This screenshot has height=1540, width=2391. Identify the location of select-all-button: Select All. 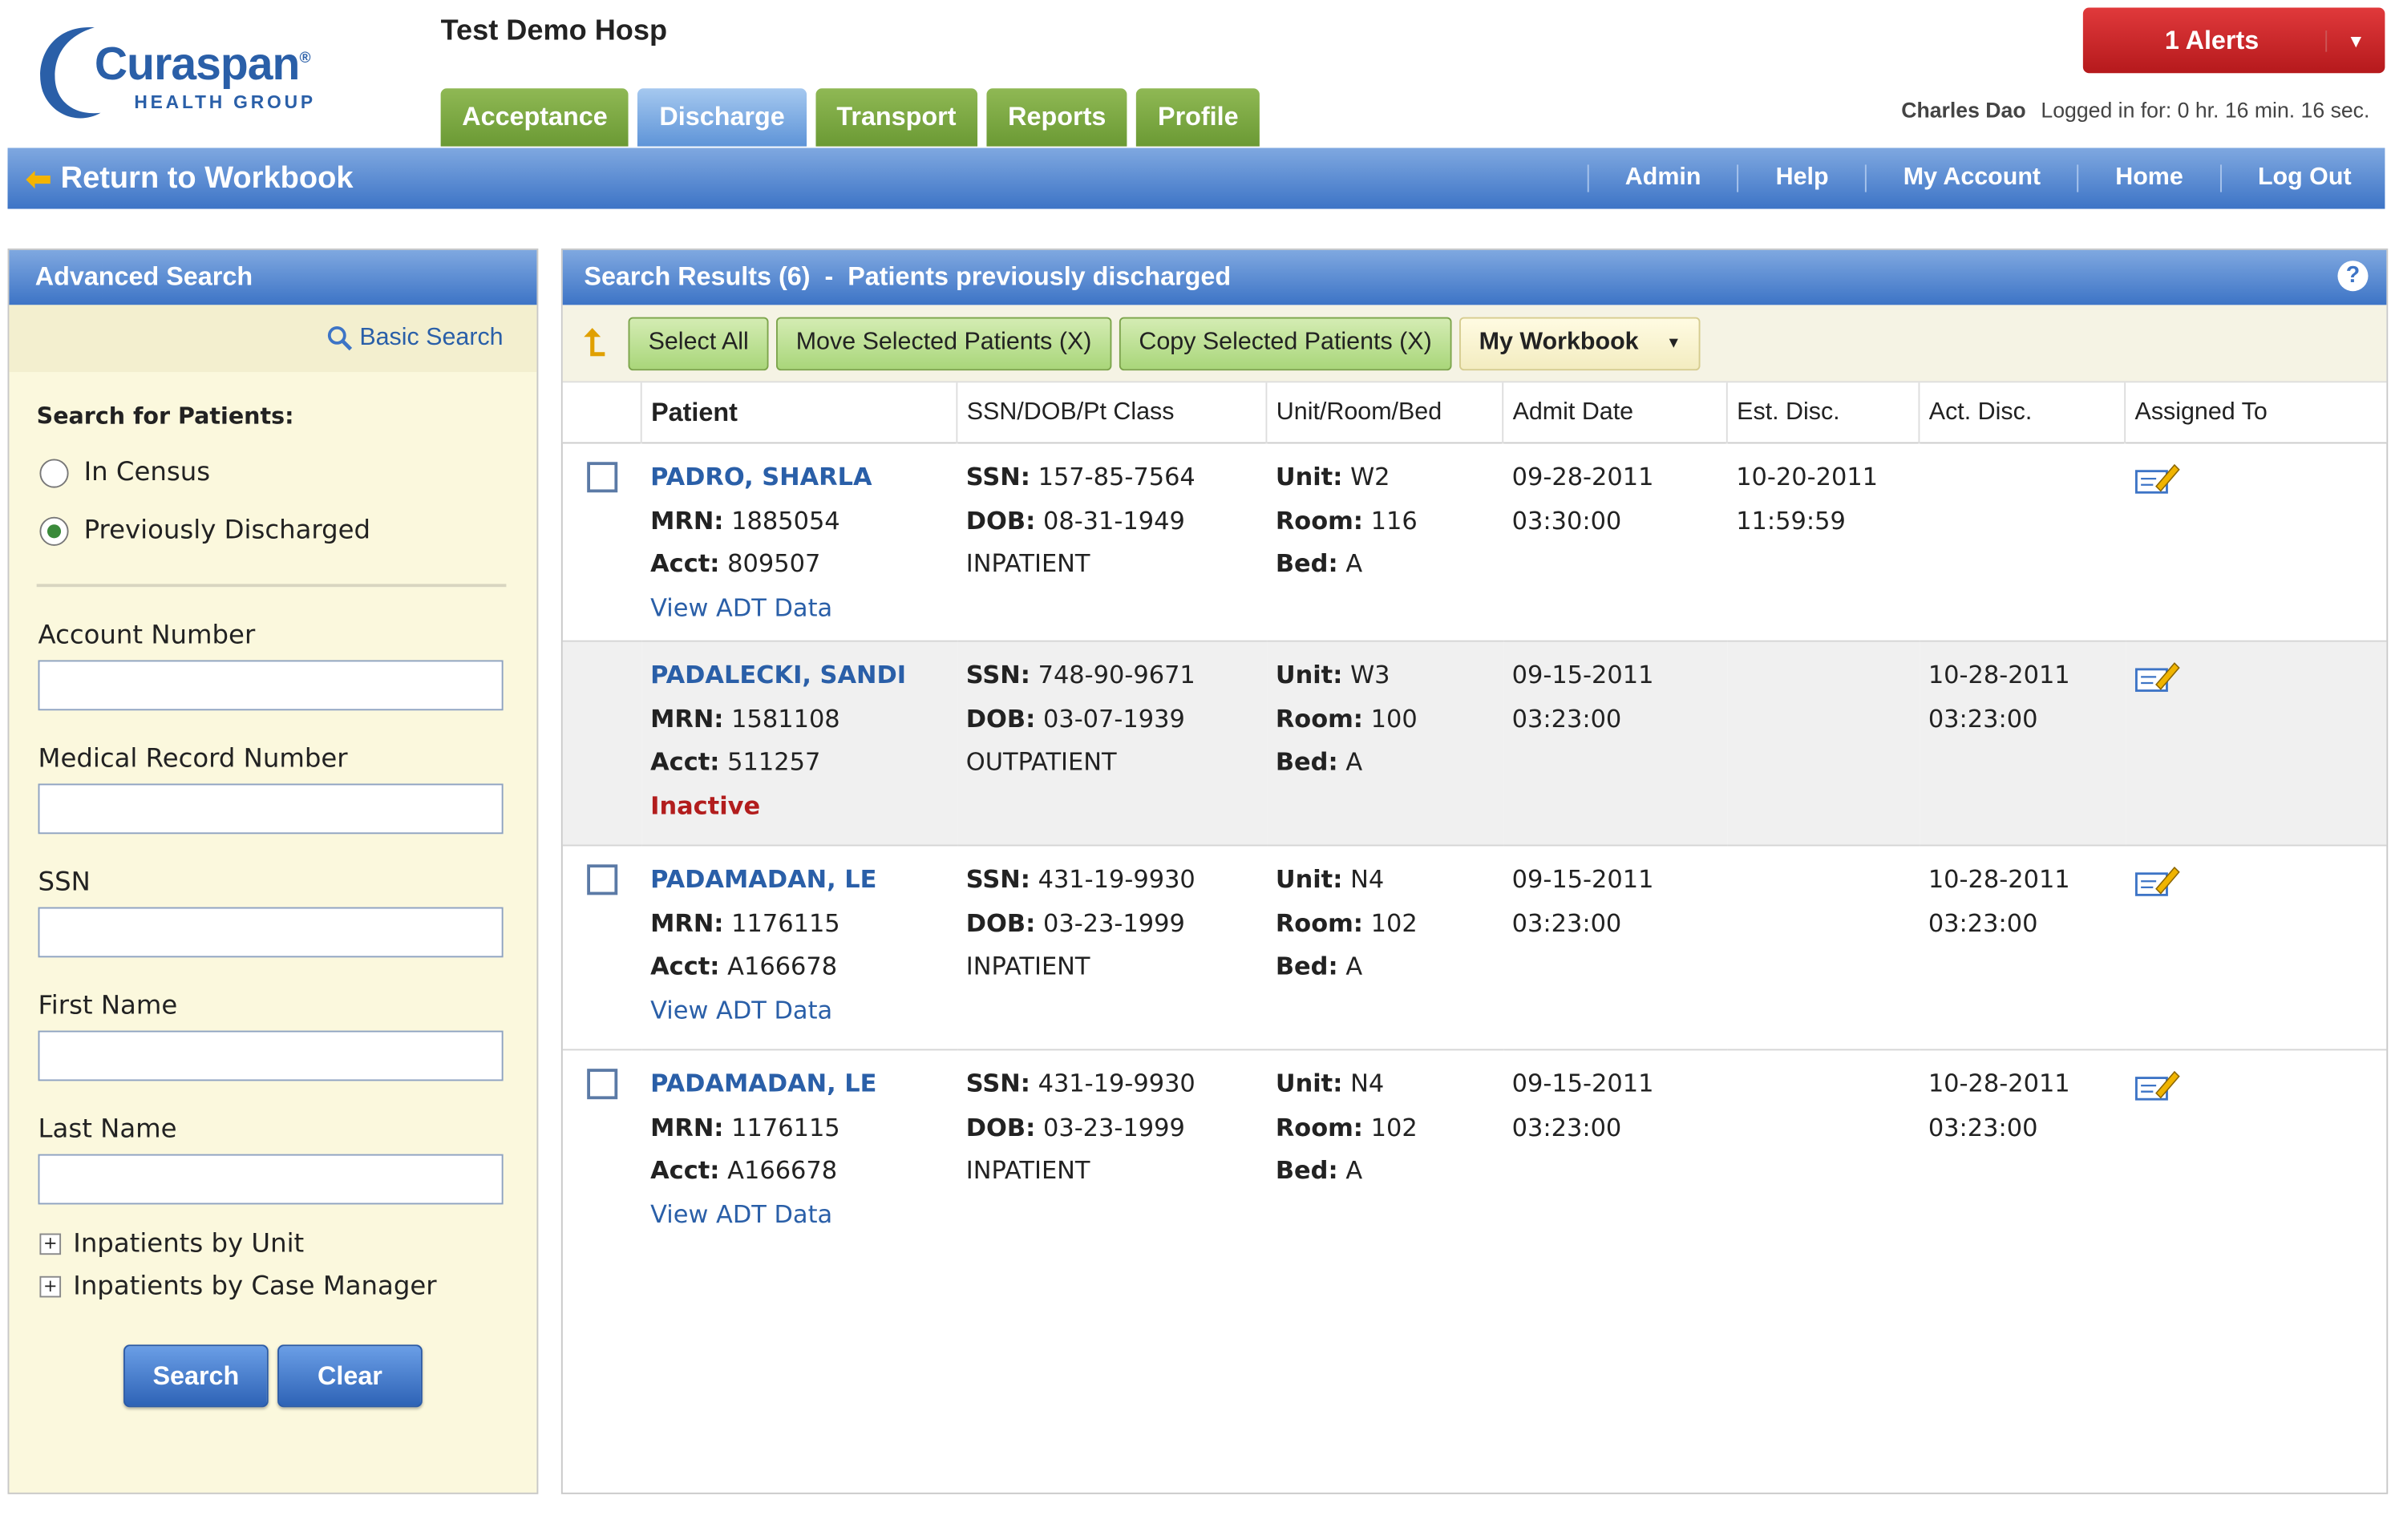
(698, 343).